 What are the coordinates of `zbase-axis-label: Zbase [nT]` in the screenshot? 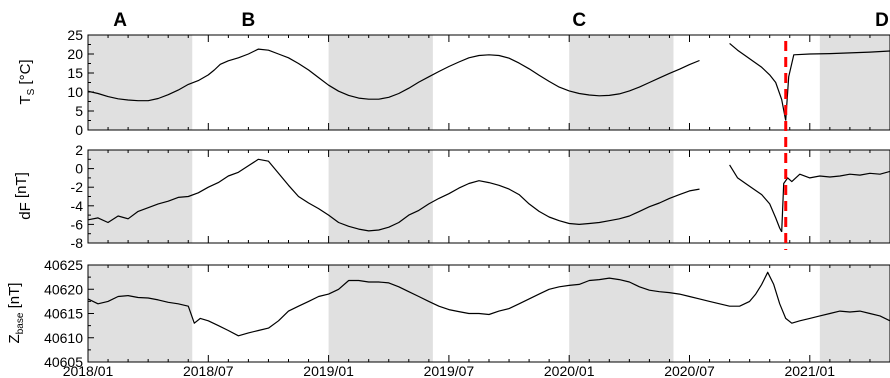 It's located at (16, 313).